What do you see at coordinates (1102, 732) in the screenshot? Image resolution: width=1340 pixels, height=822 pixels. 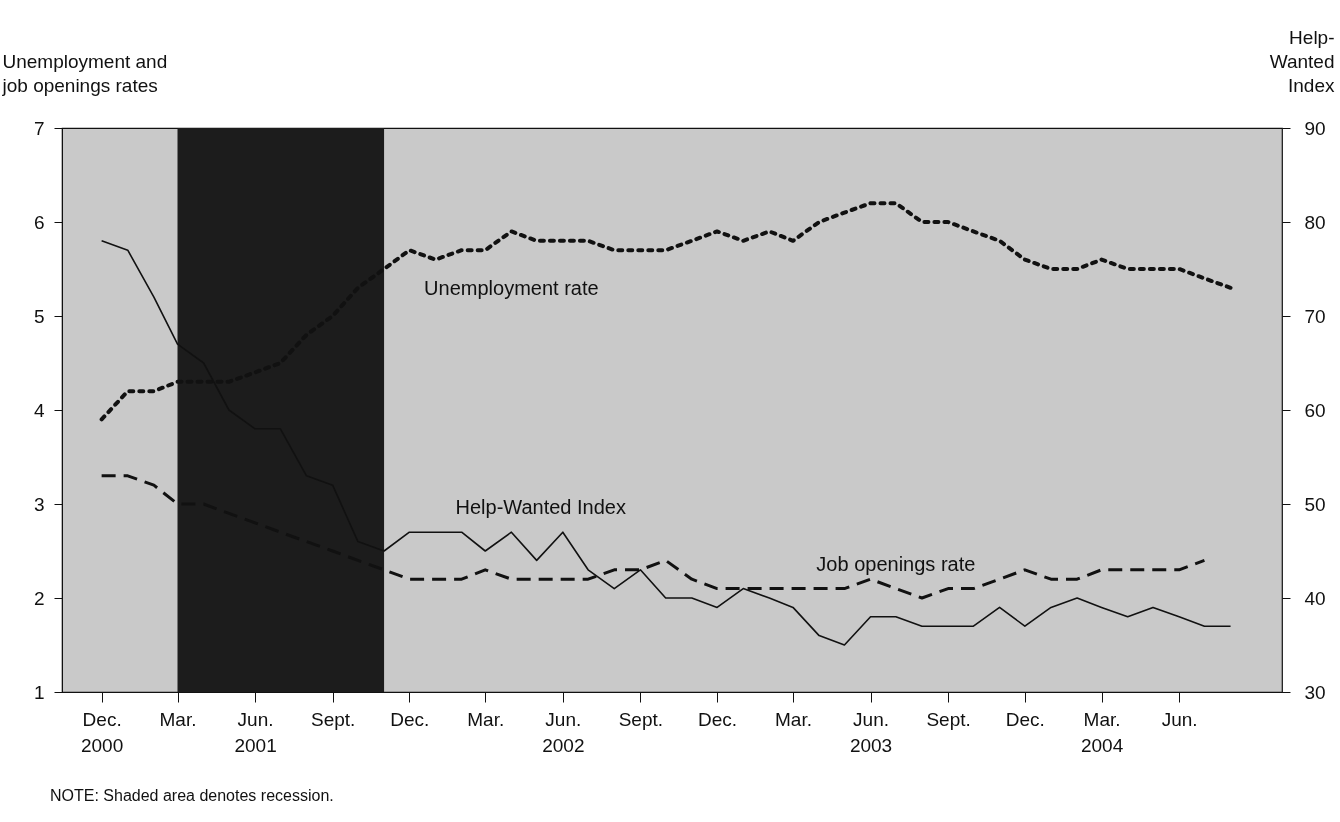 I see `x-tick-label: Mar. 2004` at bounding box center [1102, 732].